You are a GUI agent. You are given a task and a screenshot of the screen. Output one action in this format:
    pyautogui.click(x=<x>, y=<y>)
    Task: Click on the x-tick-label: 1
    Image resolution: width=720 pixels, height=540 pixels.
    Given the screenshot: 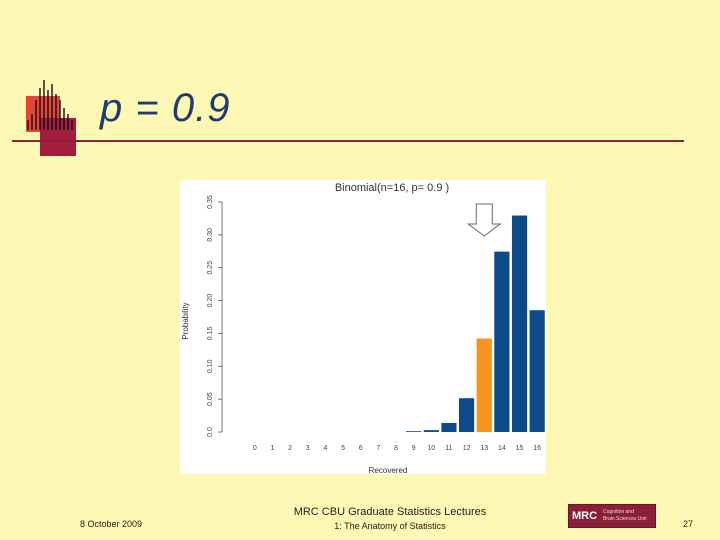 What is the action you would take?
    pyautogui.click(x=273, y=448)
    